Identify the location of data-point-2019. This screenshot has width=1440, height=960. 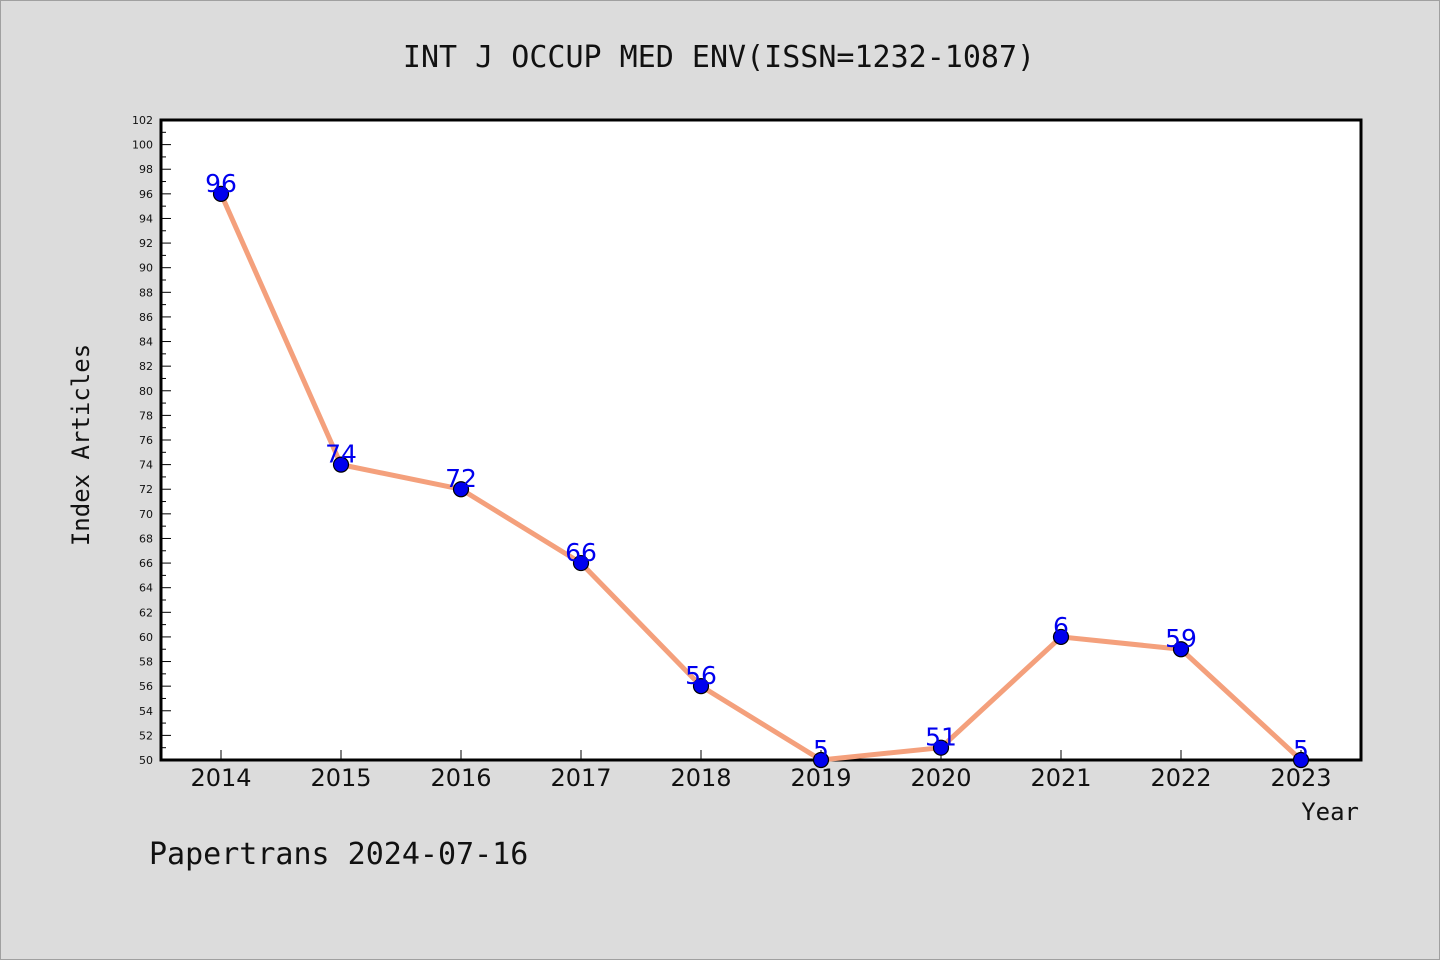
(821, 760).